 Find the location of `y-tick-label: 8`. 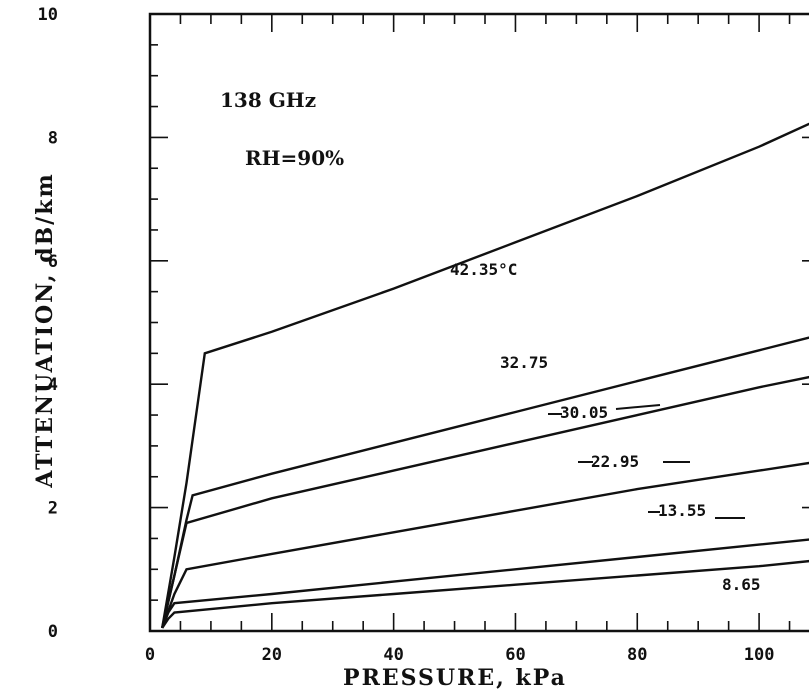

y-tick-label: 8 is located at coordinates (53, 138).